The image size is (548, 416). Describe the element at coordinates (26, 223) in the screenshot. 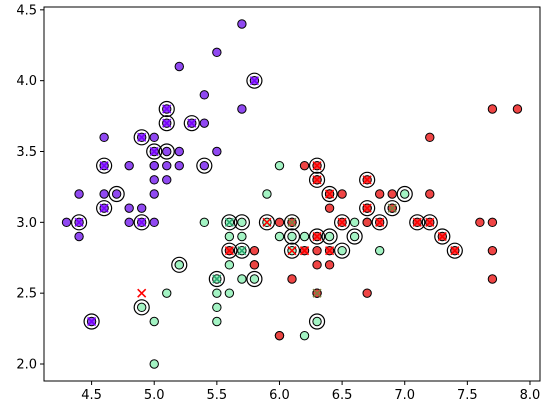

I see `y-tick-label: 3.0` at that location.